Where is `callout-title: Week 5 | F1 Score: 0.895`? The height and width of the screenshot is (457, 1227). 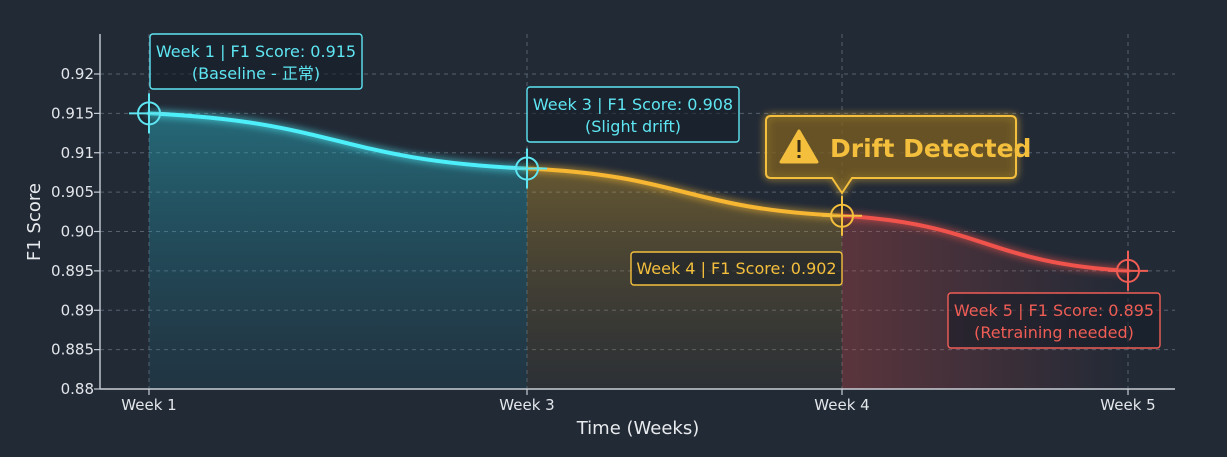 callout-title: Week 5 | F1 Score: 0.895 is located at coordinates (1054, 310).